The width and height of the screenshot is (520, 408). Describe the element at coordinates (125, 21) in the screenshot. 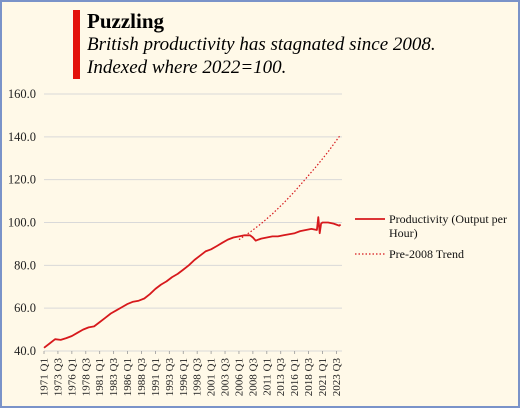

I see `chart-title: Puzzling` at that location.